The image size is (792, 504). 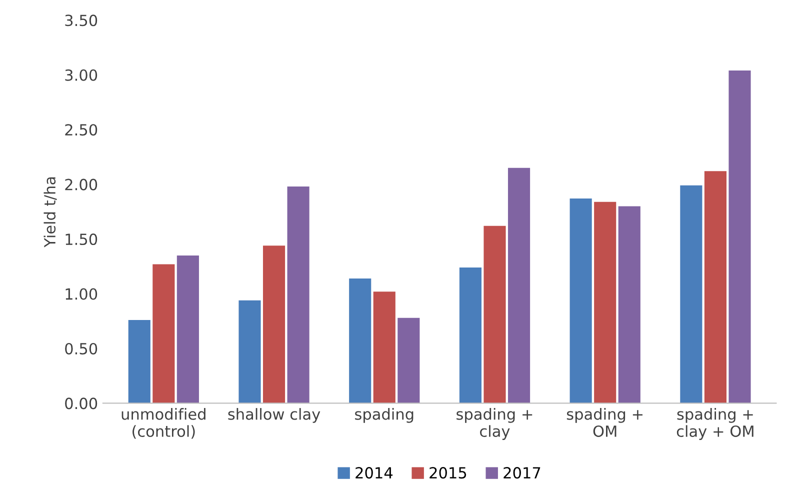 What do you see at coordinates (81, 20) in the screenshot?
I see `y-tick-label: 3.50` at bounding box center [81, 20].